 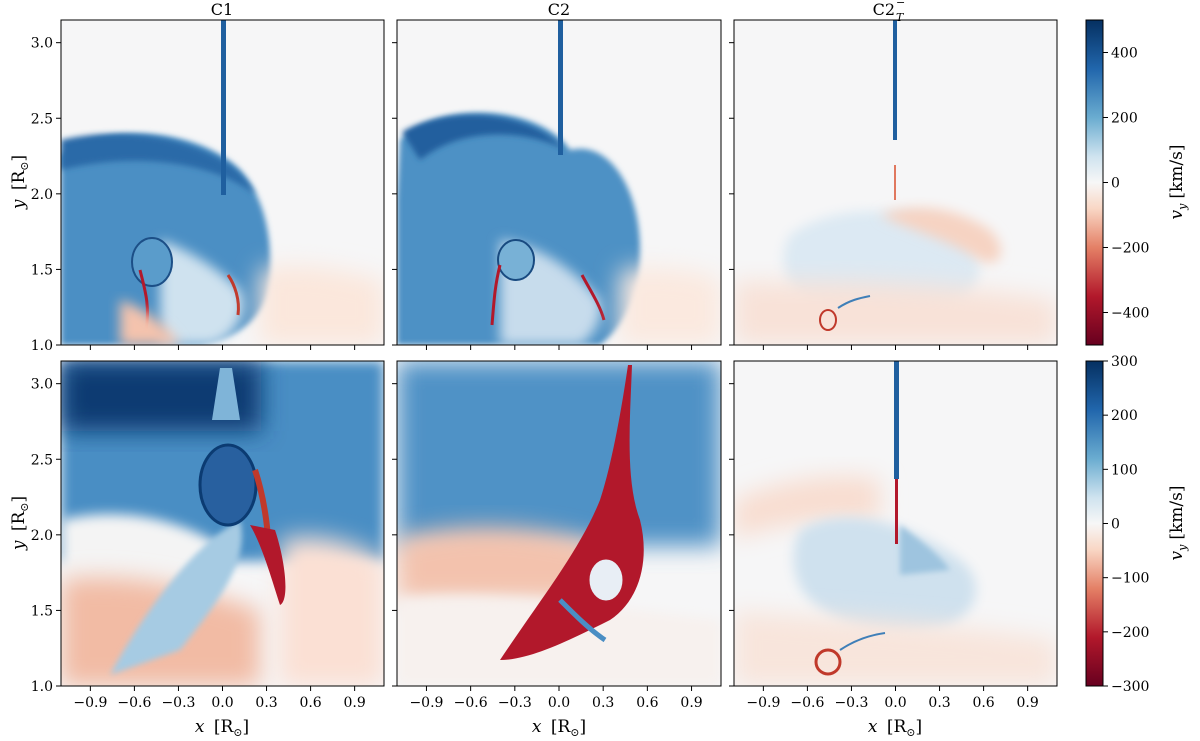 I want to click on x-axis-label-c2t: x [R⊙], so click(x=895, y=728).